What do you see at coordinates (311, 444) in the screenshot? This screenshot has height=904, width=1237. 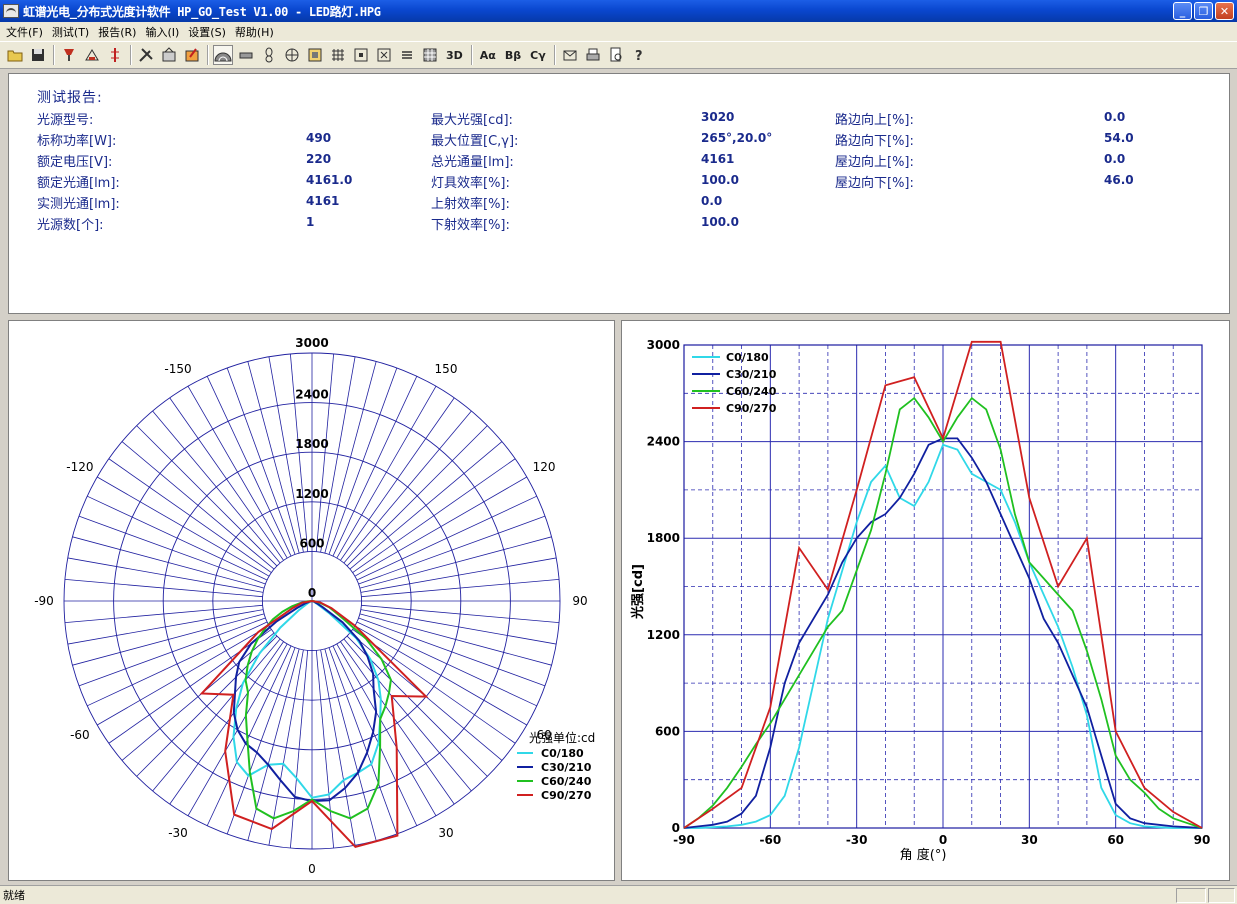 I see `polar-radial-tick-label: 1800` at bounding box center [311, 444].